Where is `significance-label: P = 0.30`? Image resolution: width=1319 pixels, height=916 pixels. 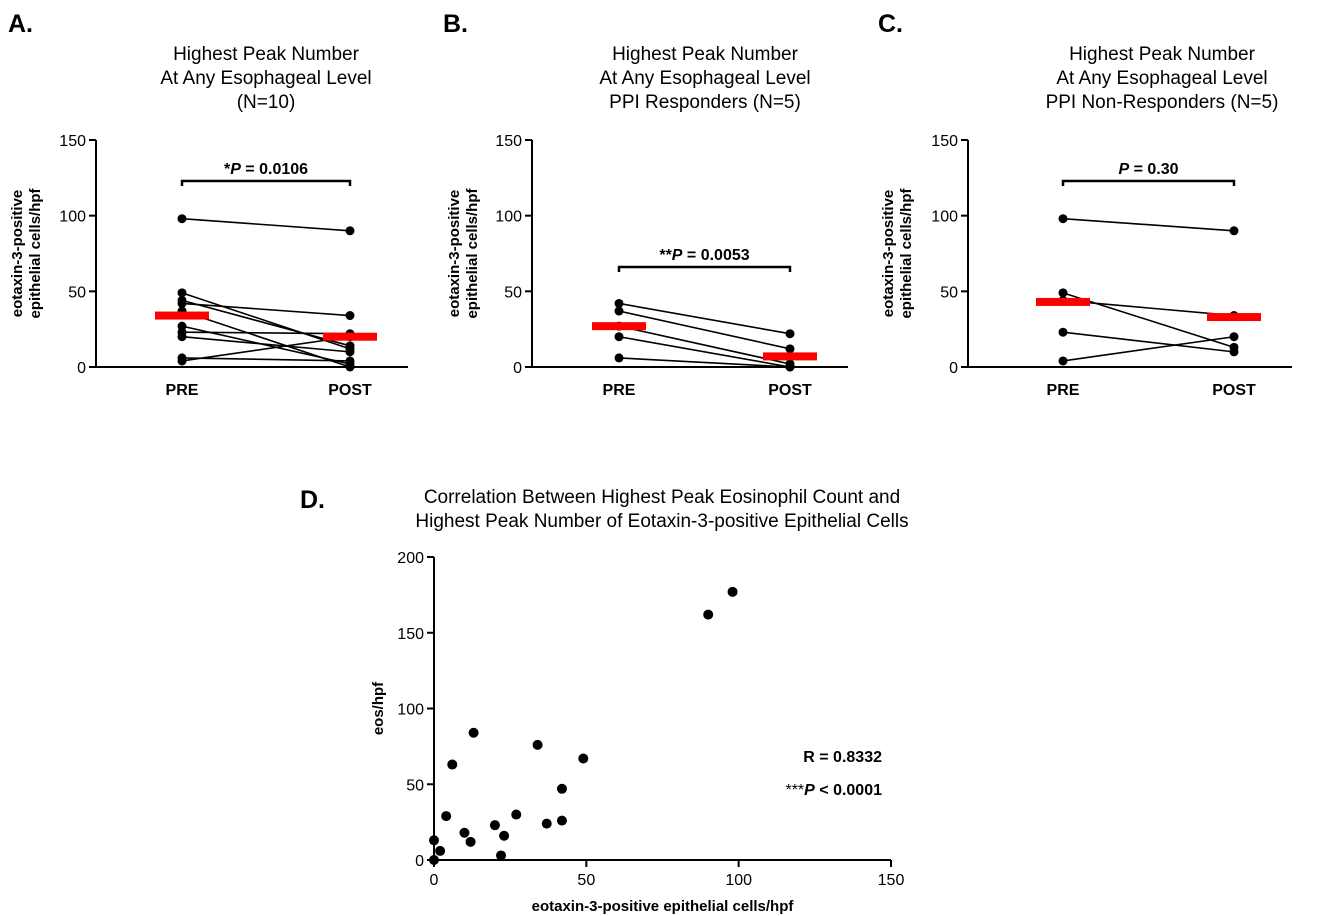
significance-label: P = 0.30 is located at coordinates (1148, 169).